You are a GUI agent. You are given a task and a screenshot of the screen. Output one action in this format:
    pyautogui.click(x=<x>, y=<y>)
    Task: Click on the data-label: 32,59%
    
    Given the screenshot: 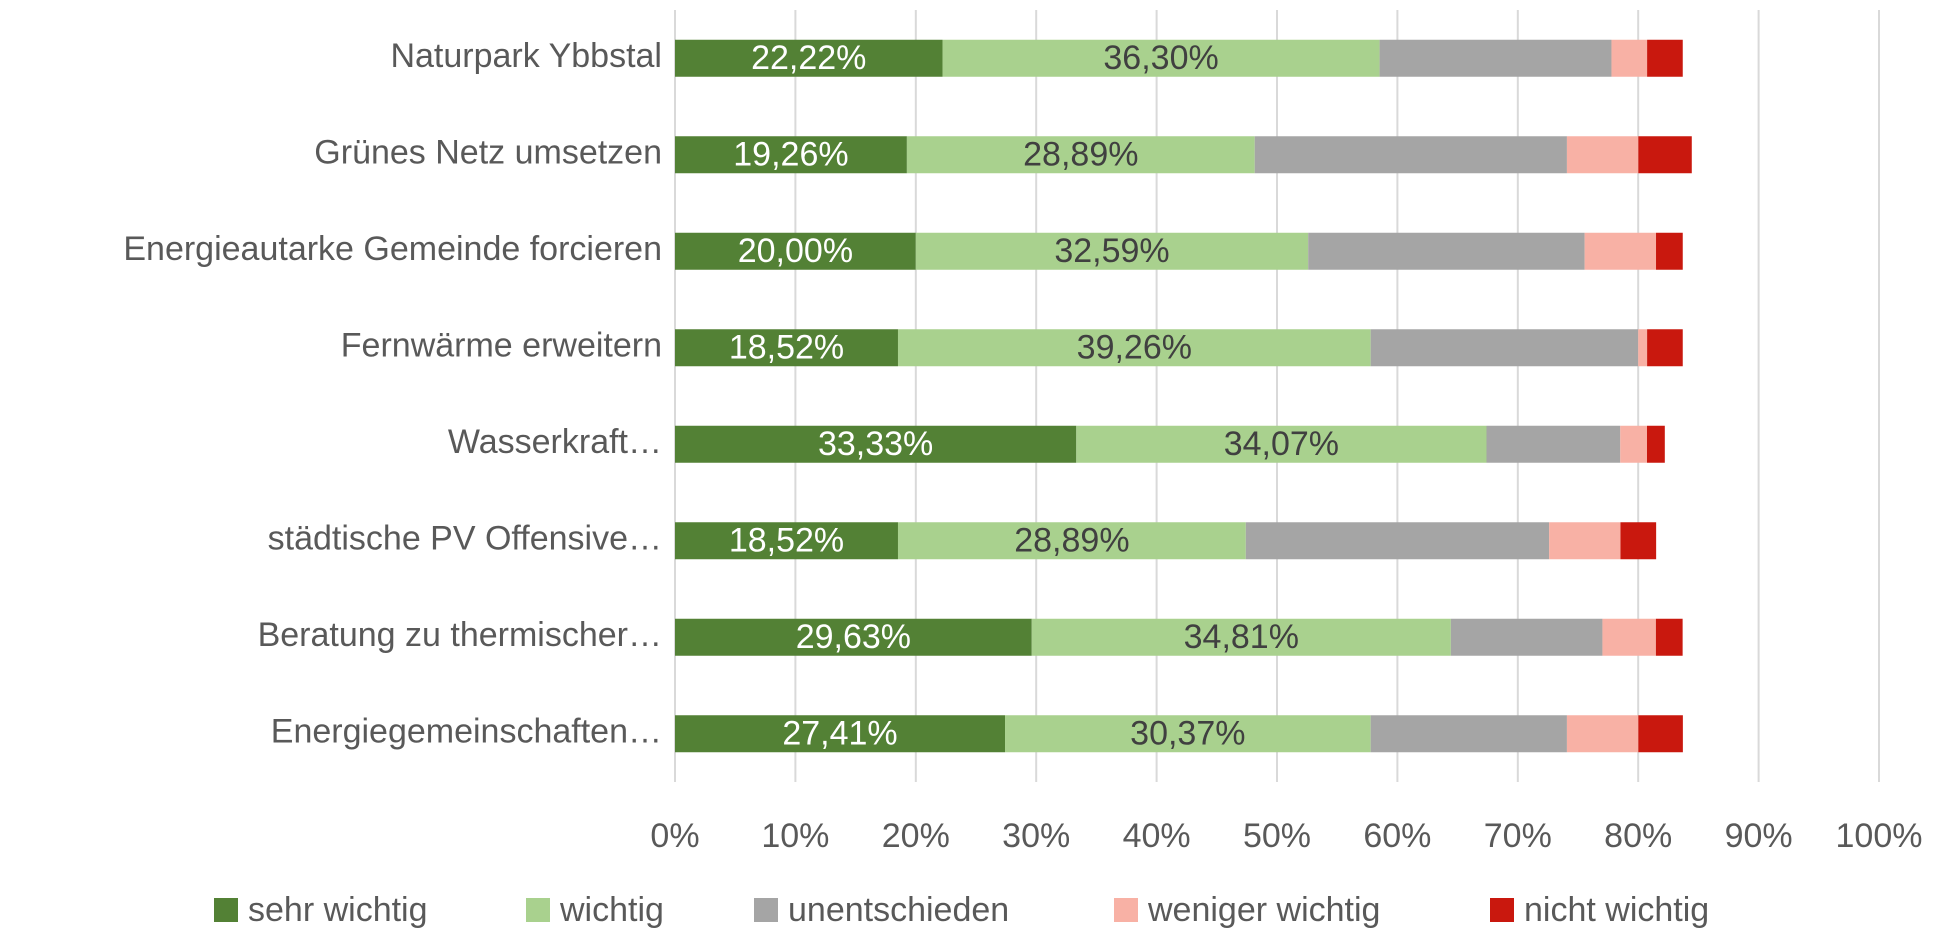 What is the action you would take?
    pyautogui.click(x=1111, y=251)
    